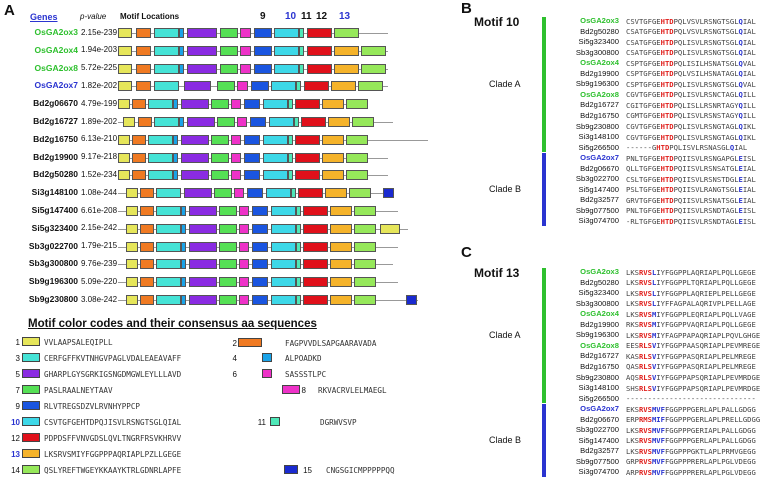 The image size is (778, 485). I want to click on aligned-sequence: PNLTGFGEHTDPQIISVLRSNDTAGLEISL, so click(691, 211).